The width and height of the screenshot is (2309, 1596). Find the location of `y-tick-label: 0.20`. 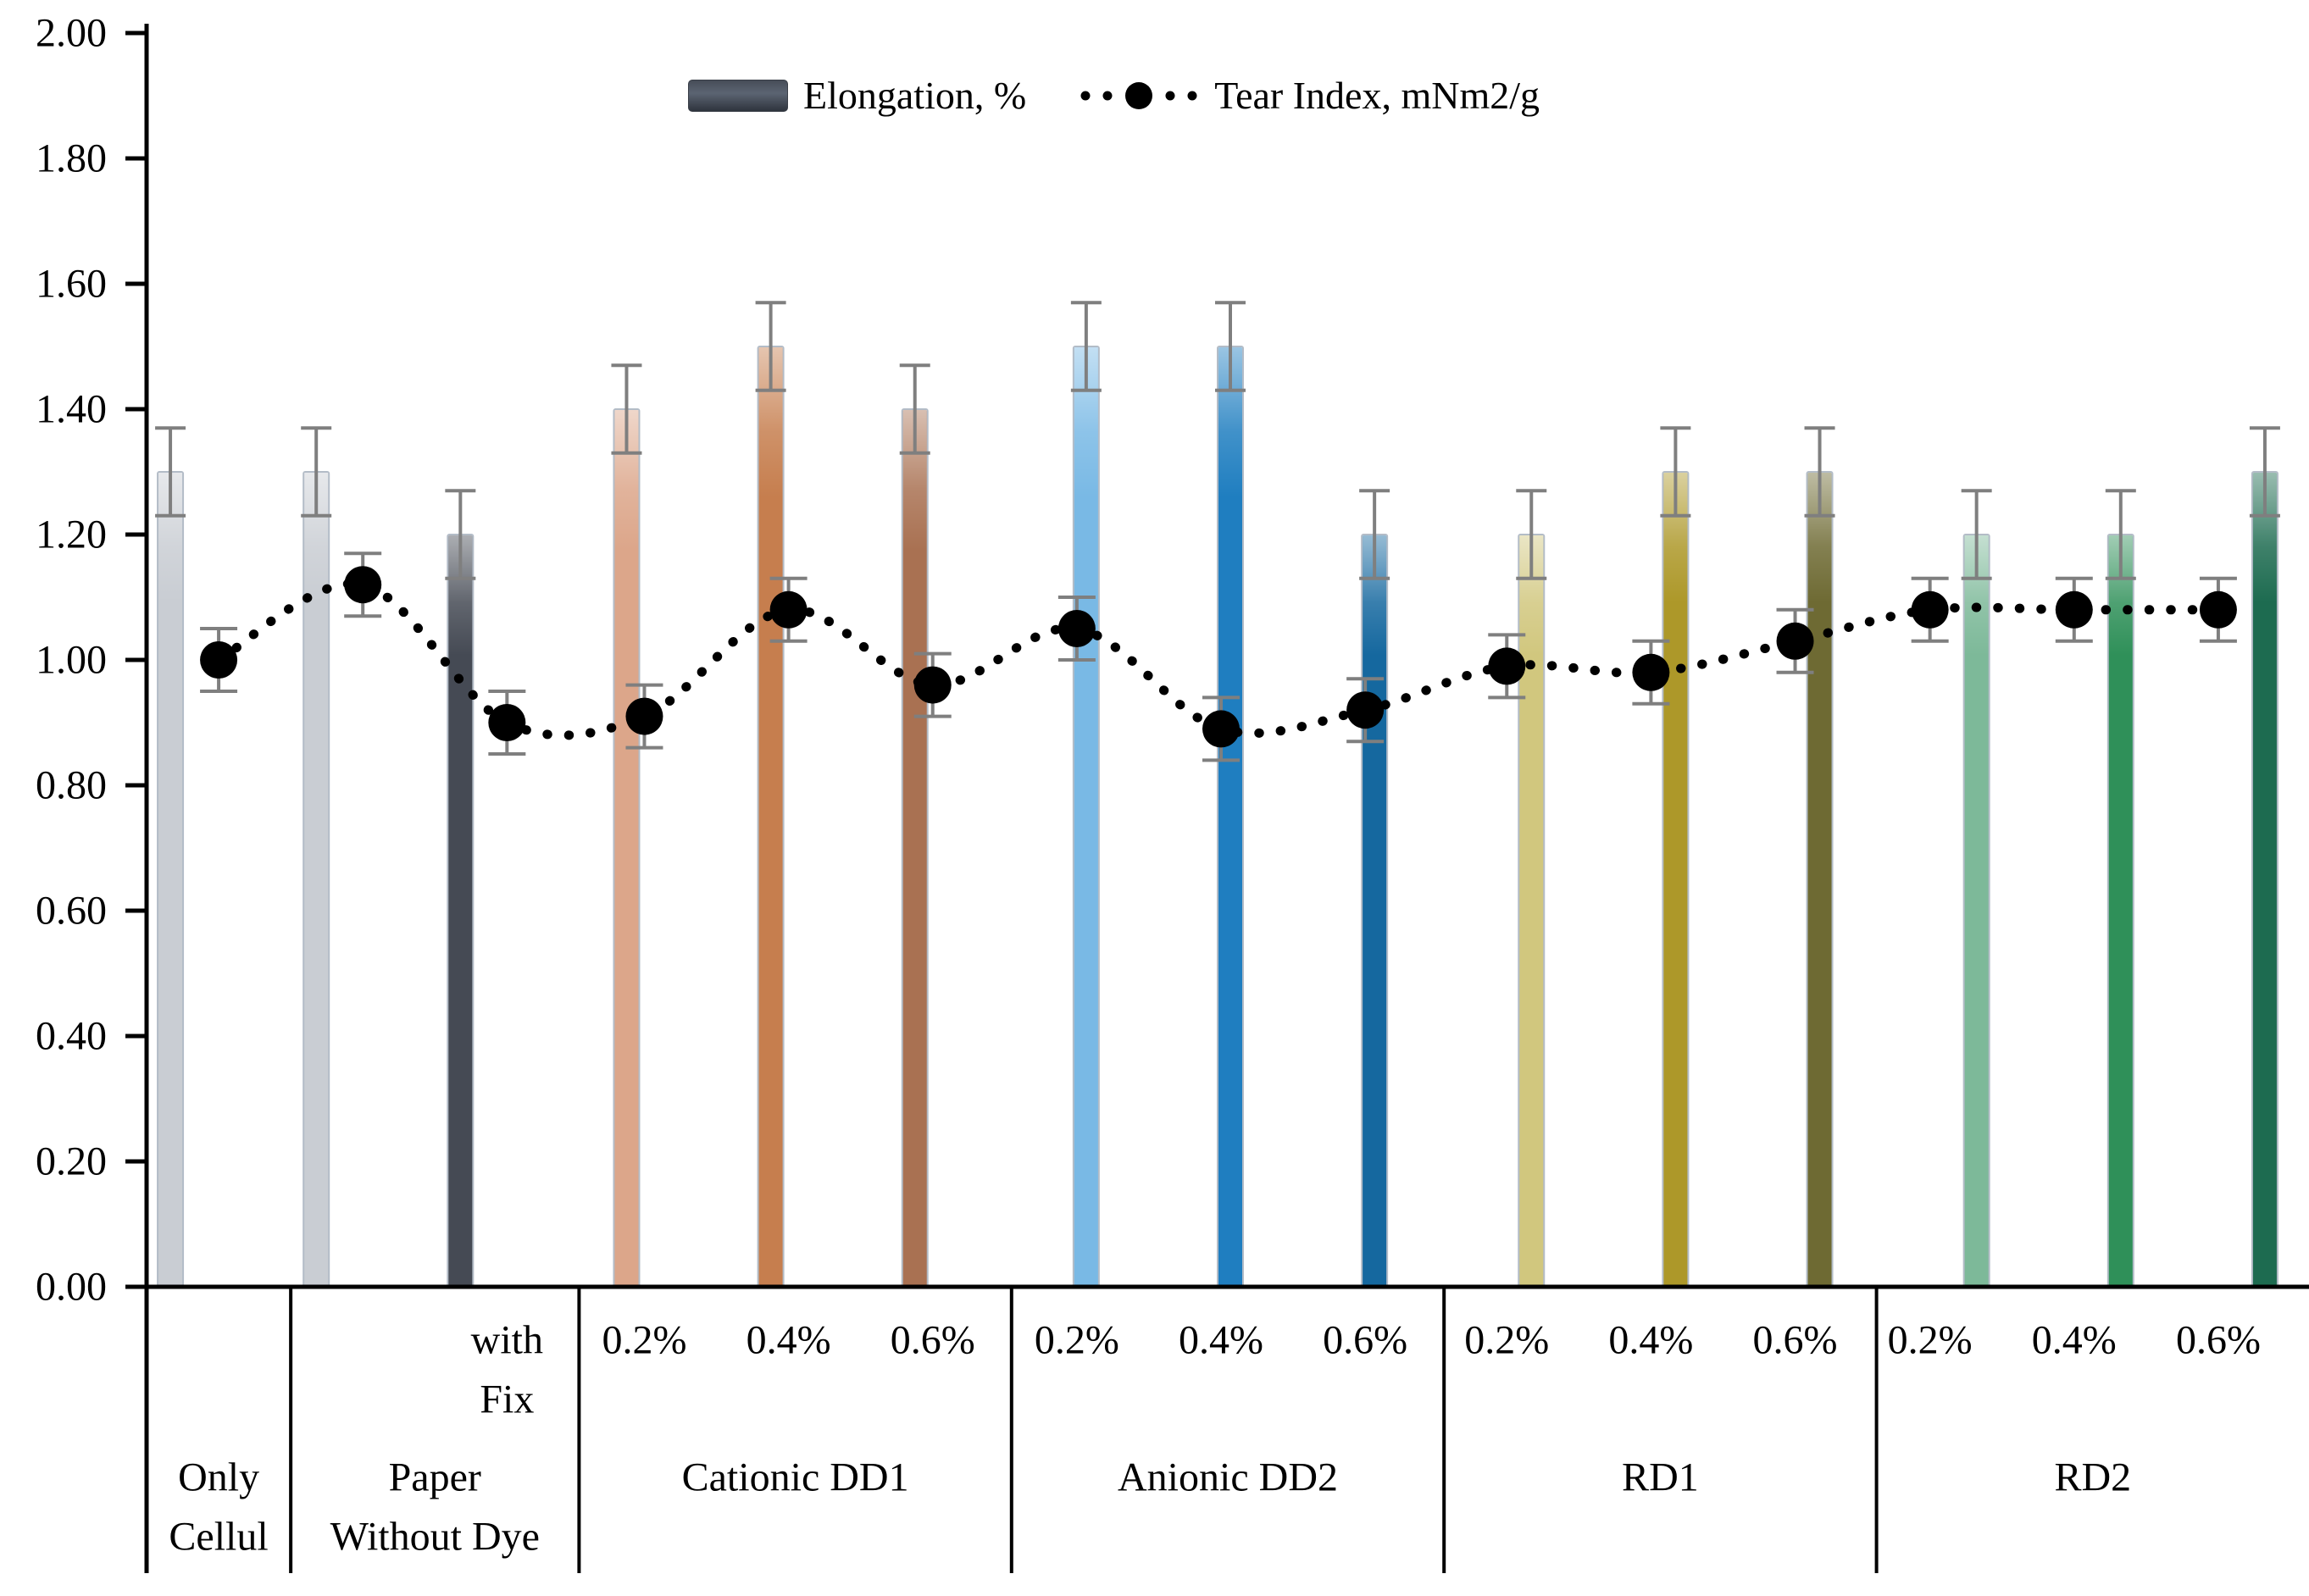

y-tick-label: 0.20 is located at coordinates (71, 1161).